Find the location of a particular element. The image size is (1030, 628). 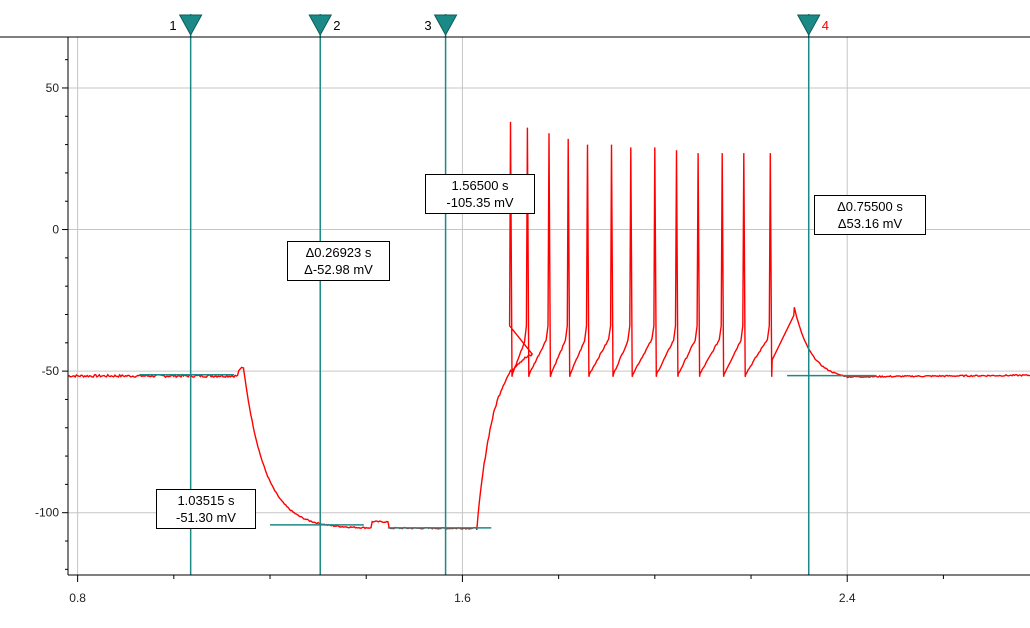

delta34-readout: Δ0.75500 s Δ53.16 mV is located at coordinates (870, 215).